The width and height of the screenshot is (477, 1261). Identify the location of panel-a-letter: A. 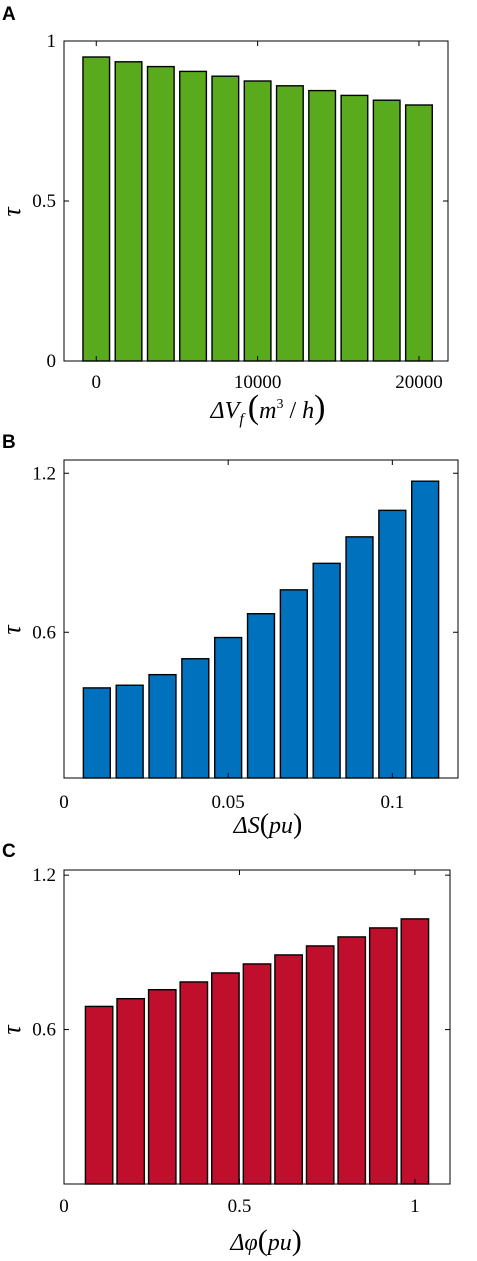
(9, 14).